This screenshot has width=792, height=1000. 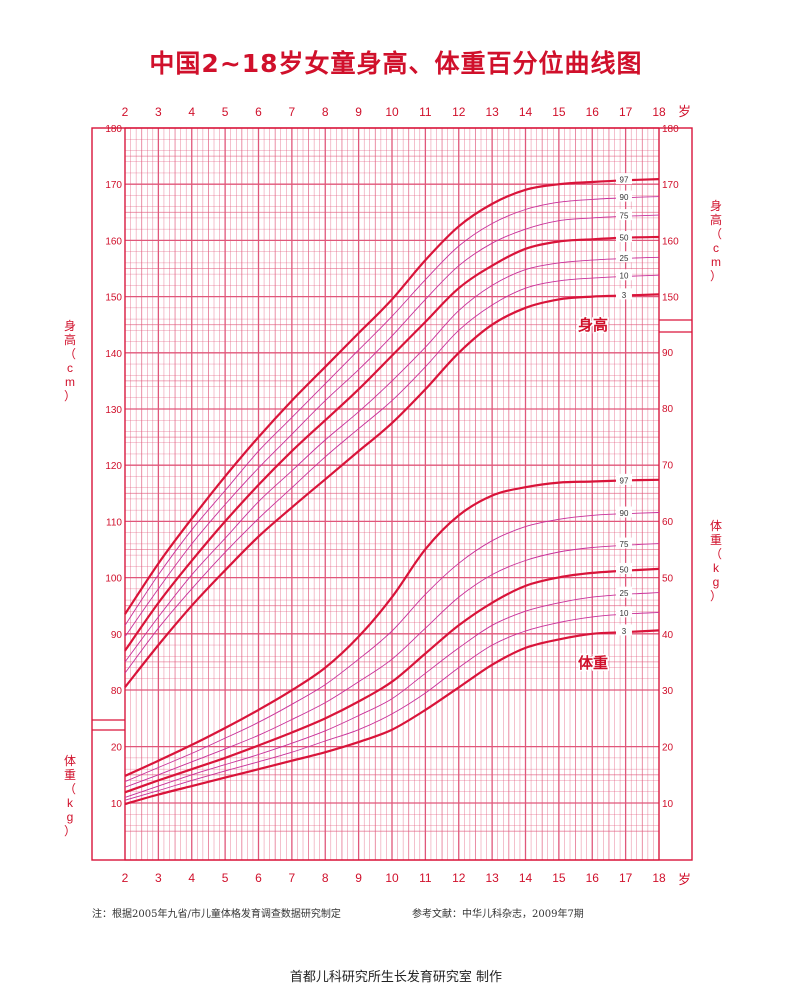 What do you see at coordinates (113, 466) in the screenshot?
I see `height-tick-label-left: 120` at bounding box center [113, 466].